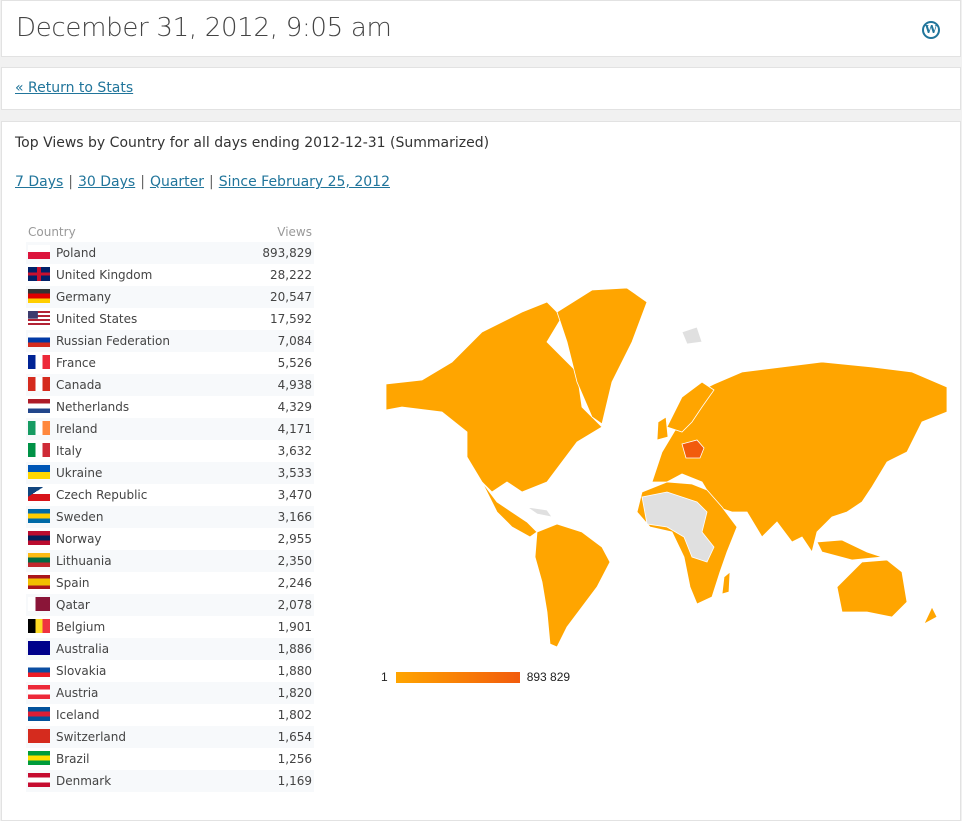  I want to click on views-cell: 893,829, so click(275, 253).